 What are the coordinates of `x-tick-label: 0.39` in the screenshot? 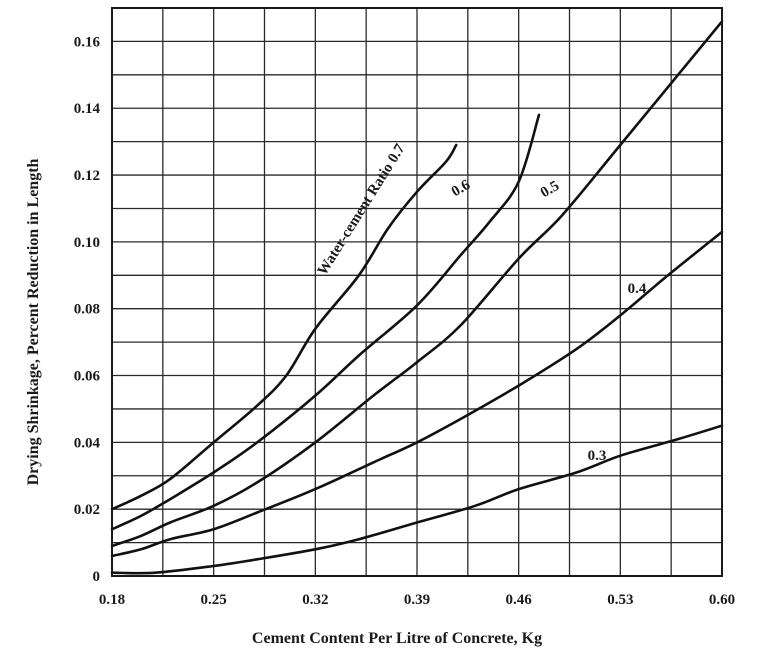 It's located at (417, 600).